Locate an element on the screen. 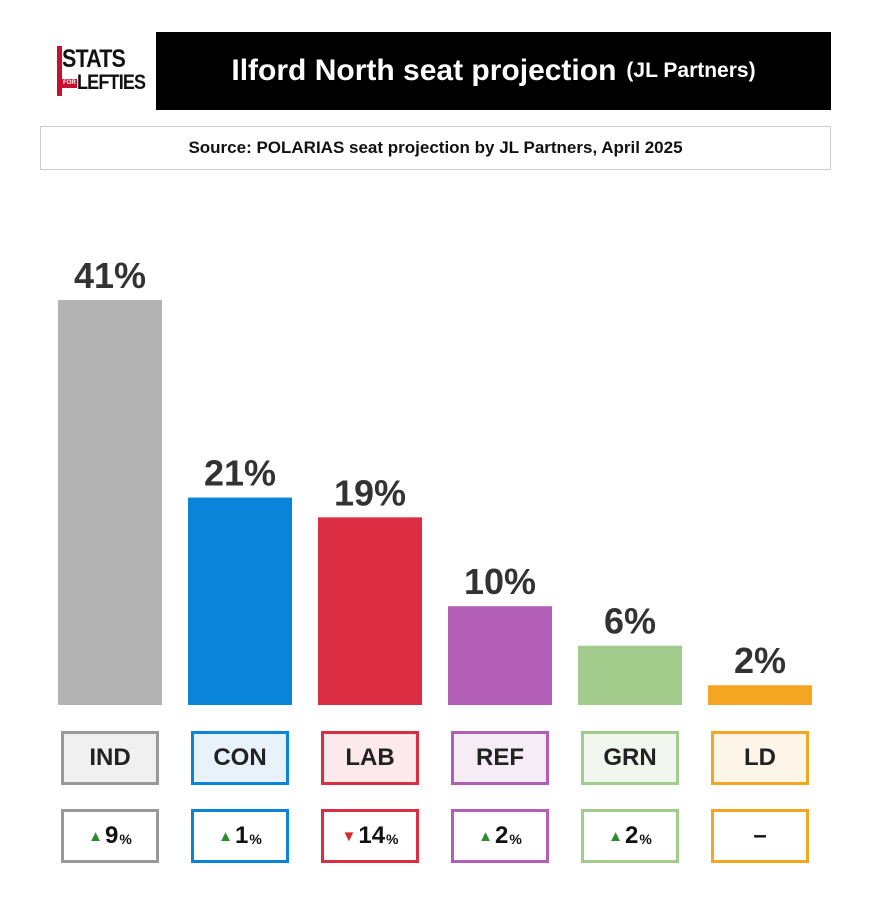 Image resolution: width=873 pixels, height=900 pixels. change-value: 1 is located at coordinates (242, 835).